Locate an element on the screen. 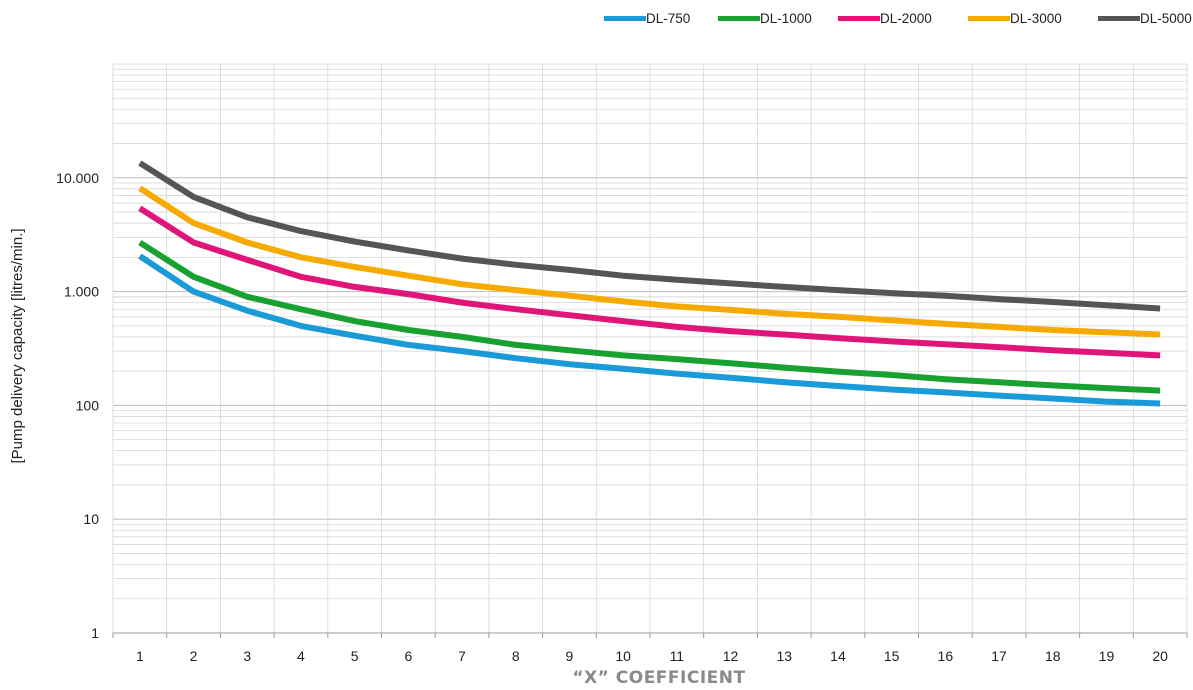 The width and height of the screenshot is (1193, 690). legend-item-dl-750: DL-750 is located at coordinates (647, 18).